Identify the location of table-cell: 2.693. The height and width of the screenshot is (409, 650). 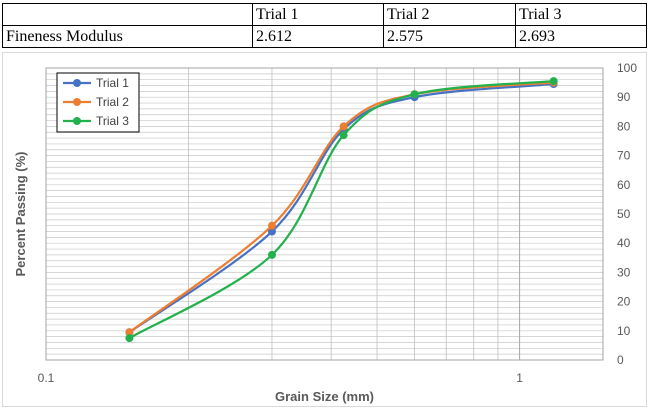
(581, 36).